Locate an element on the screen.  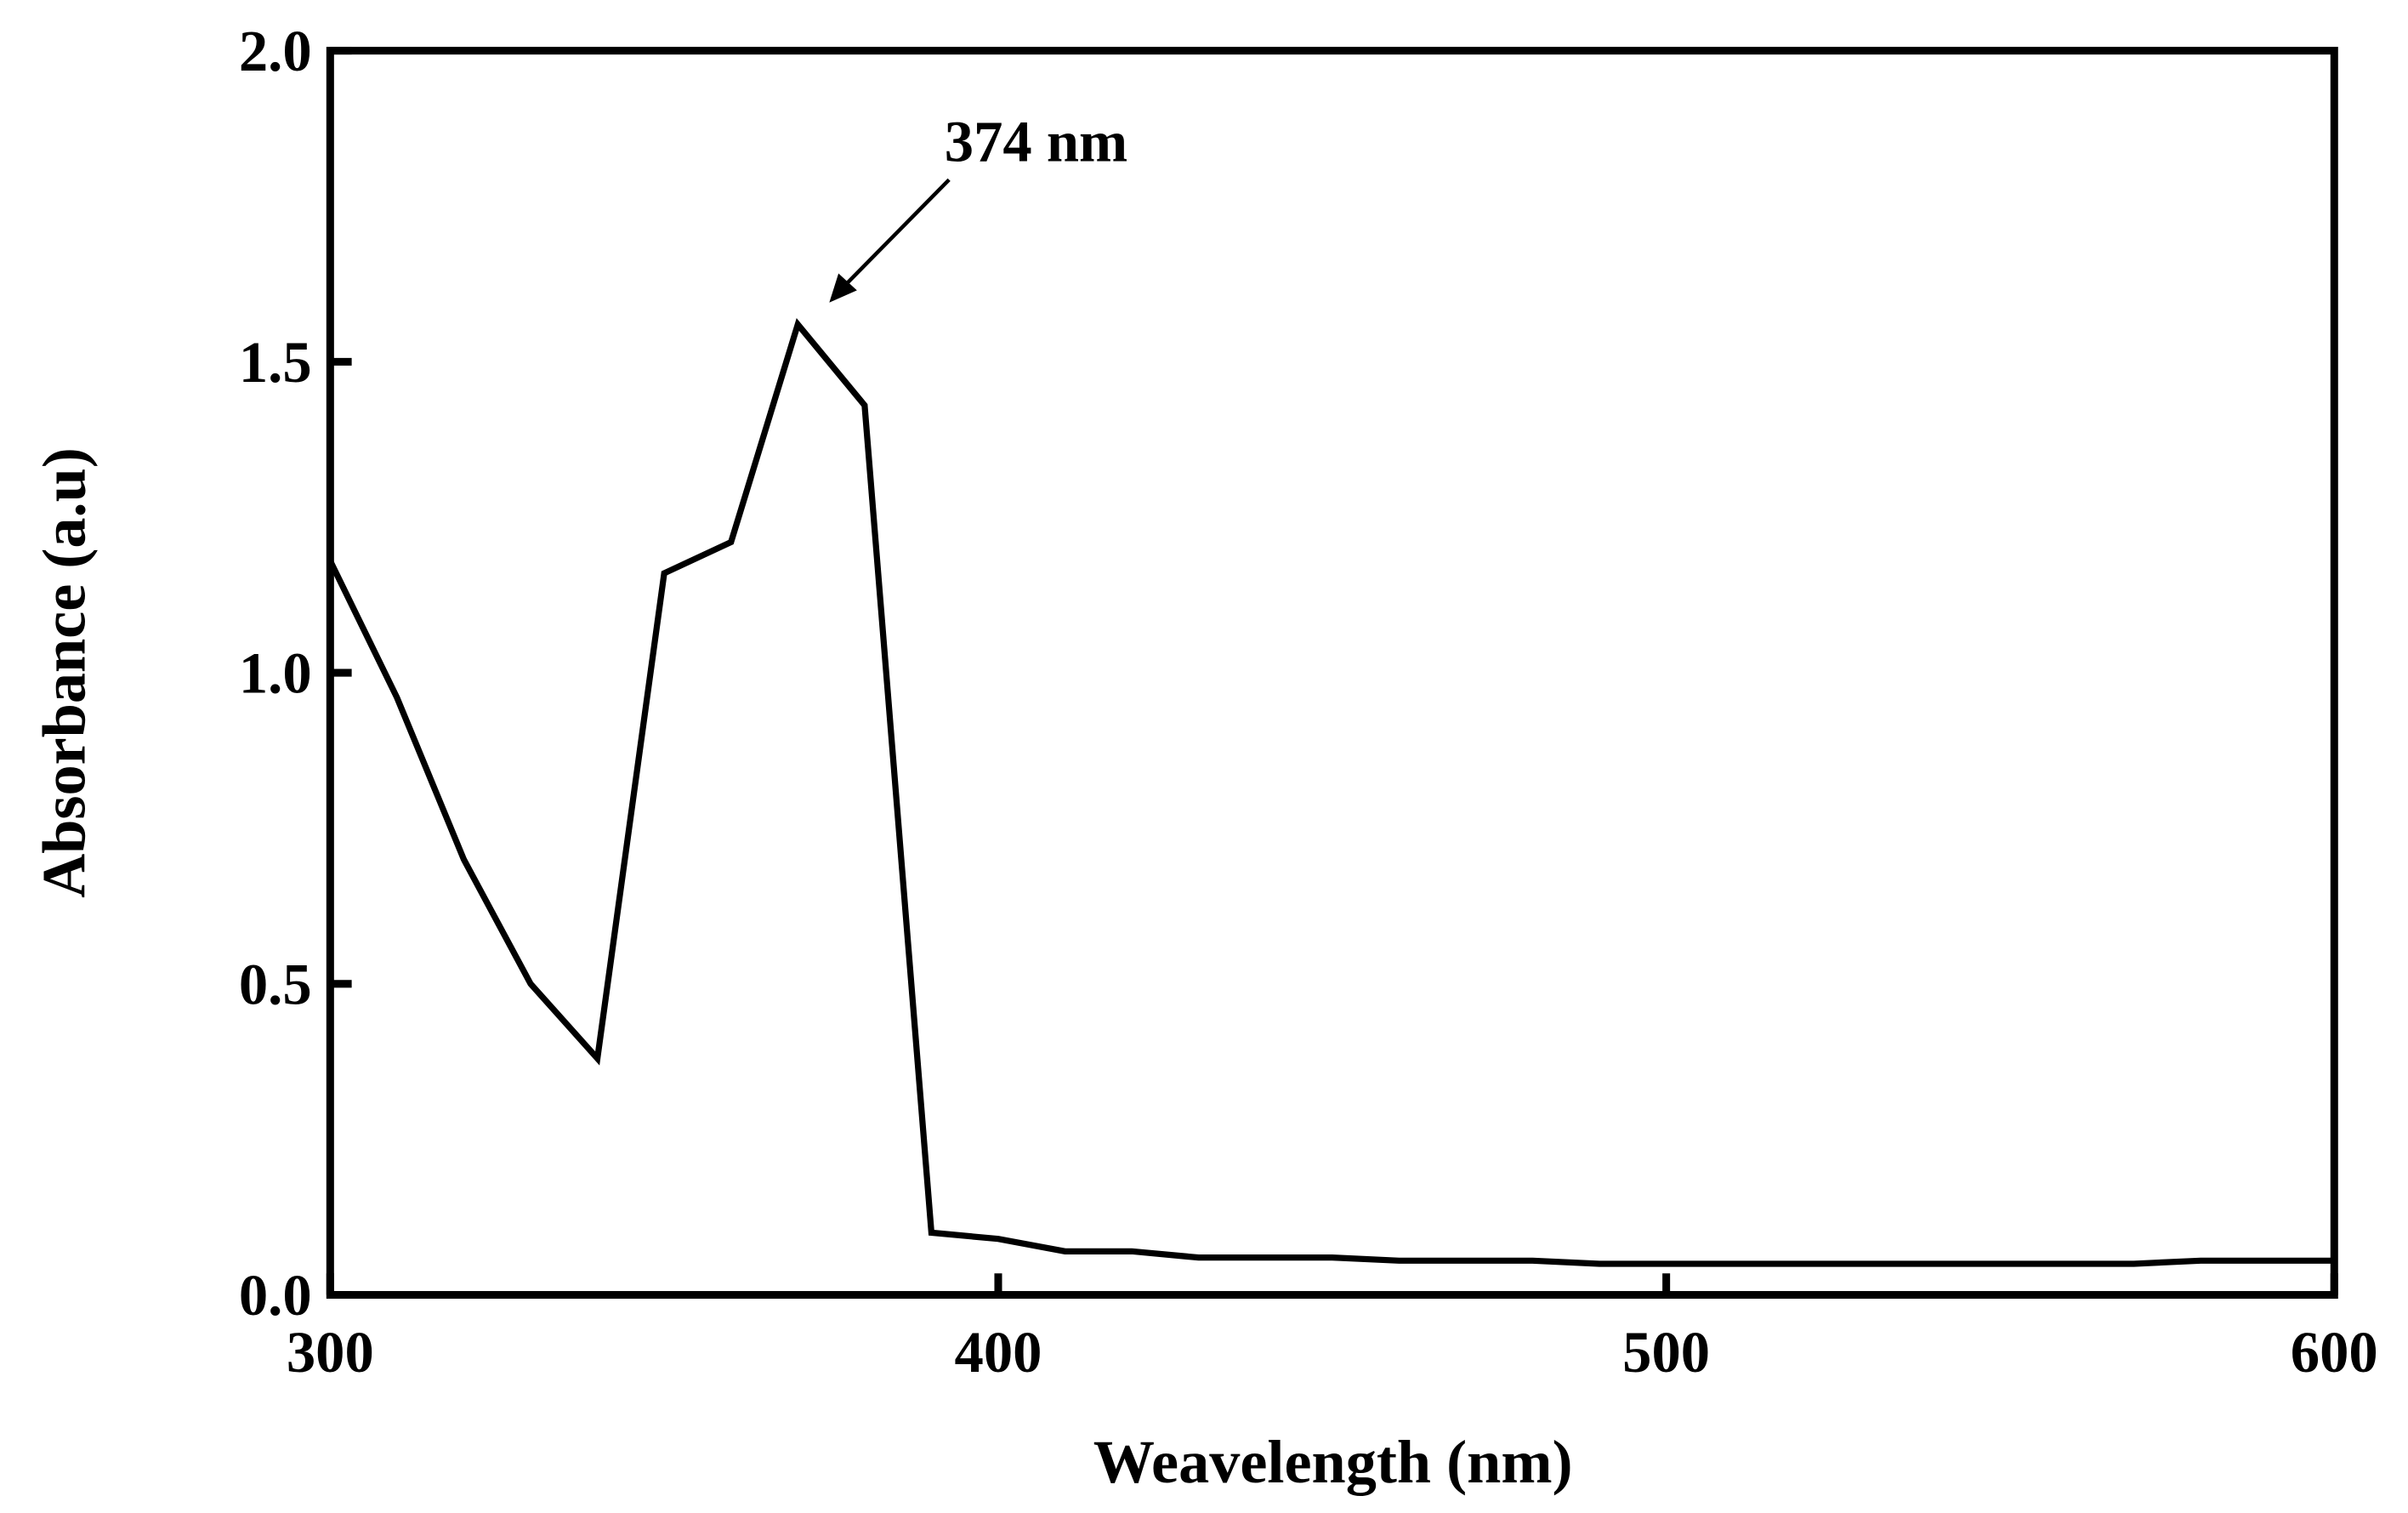
annotation: 374 nm is located at coordinates (1036, 142).